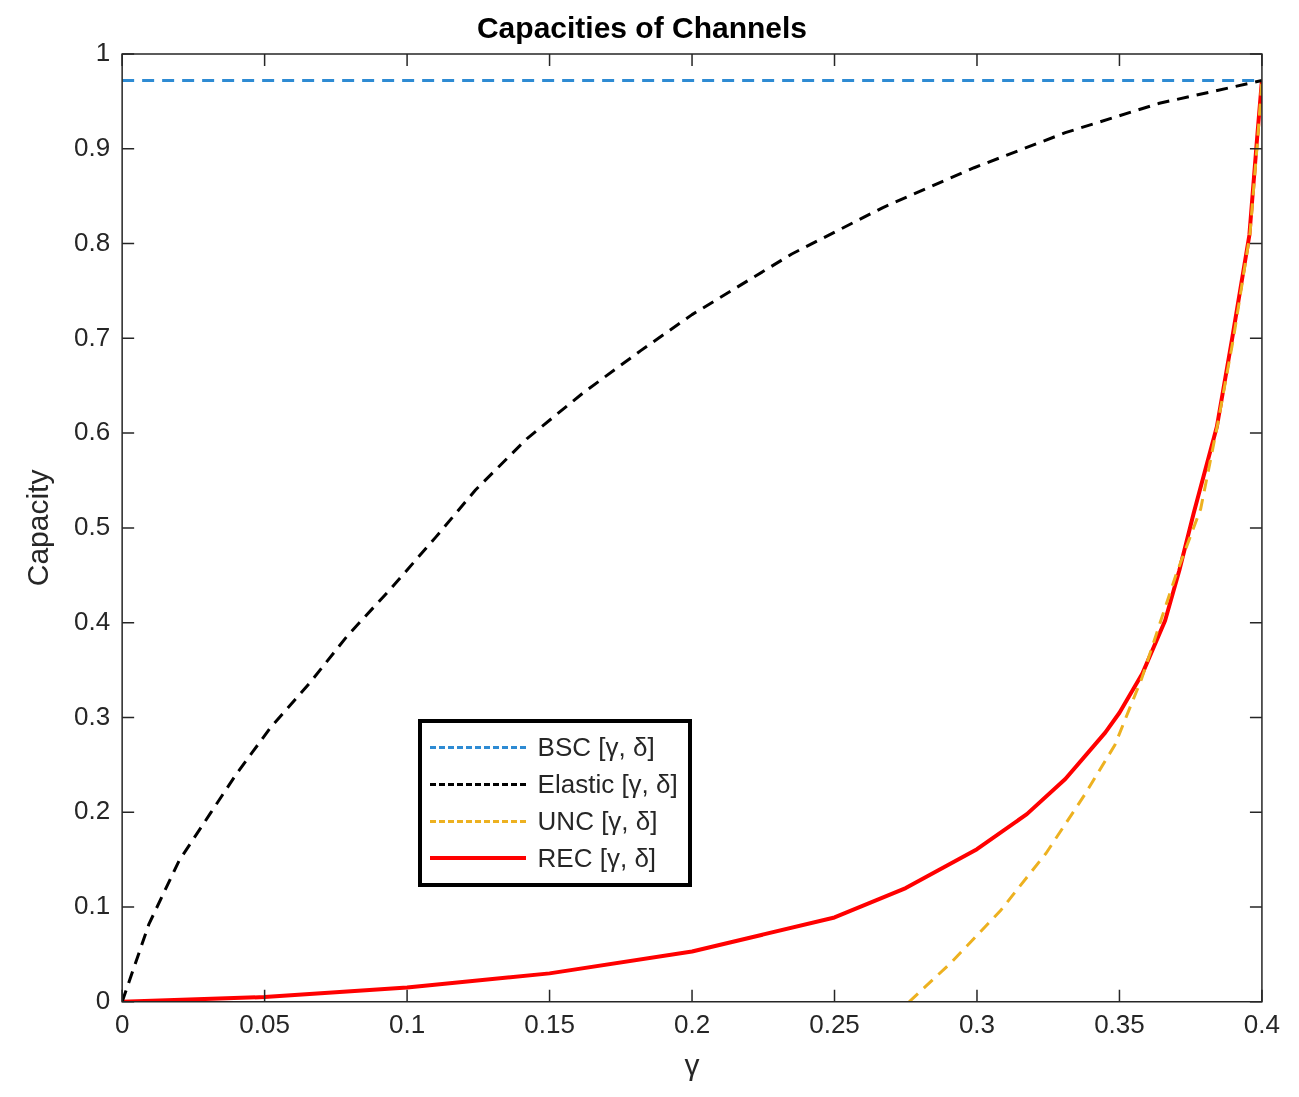 This screenshot has height=1097, width=1299. What do you see at coordinates (596, 747) in the screenshot?
I see `legend-label: BSC [γ, δ]` at bounding box center [596, 747].